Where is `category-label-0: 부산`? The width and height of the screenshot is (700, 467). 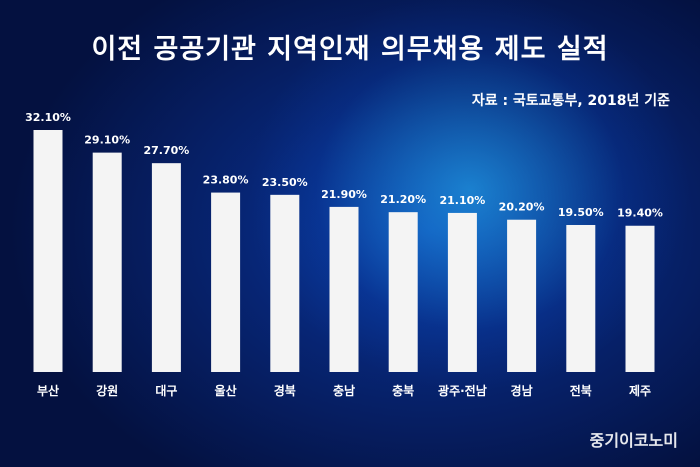 category-label-0: 부산 is located at coordinates (48, 390).